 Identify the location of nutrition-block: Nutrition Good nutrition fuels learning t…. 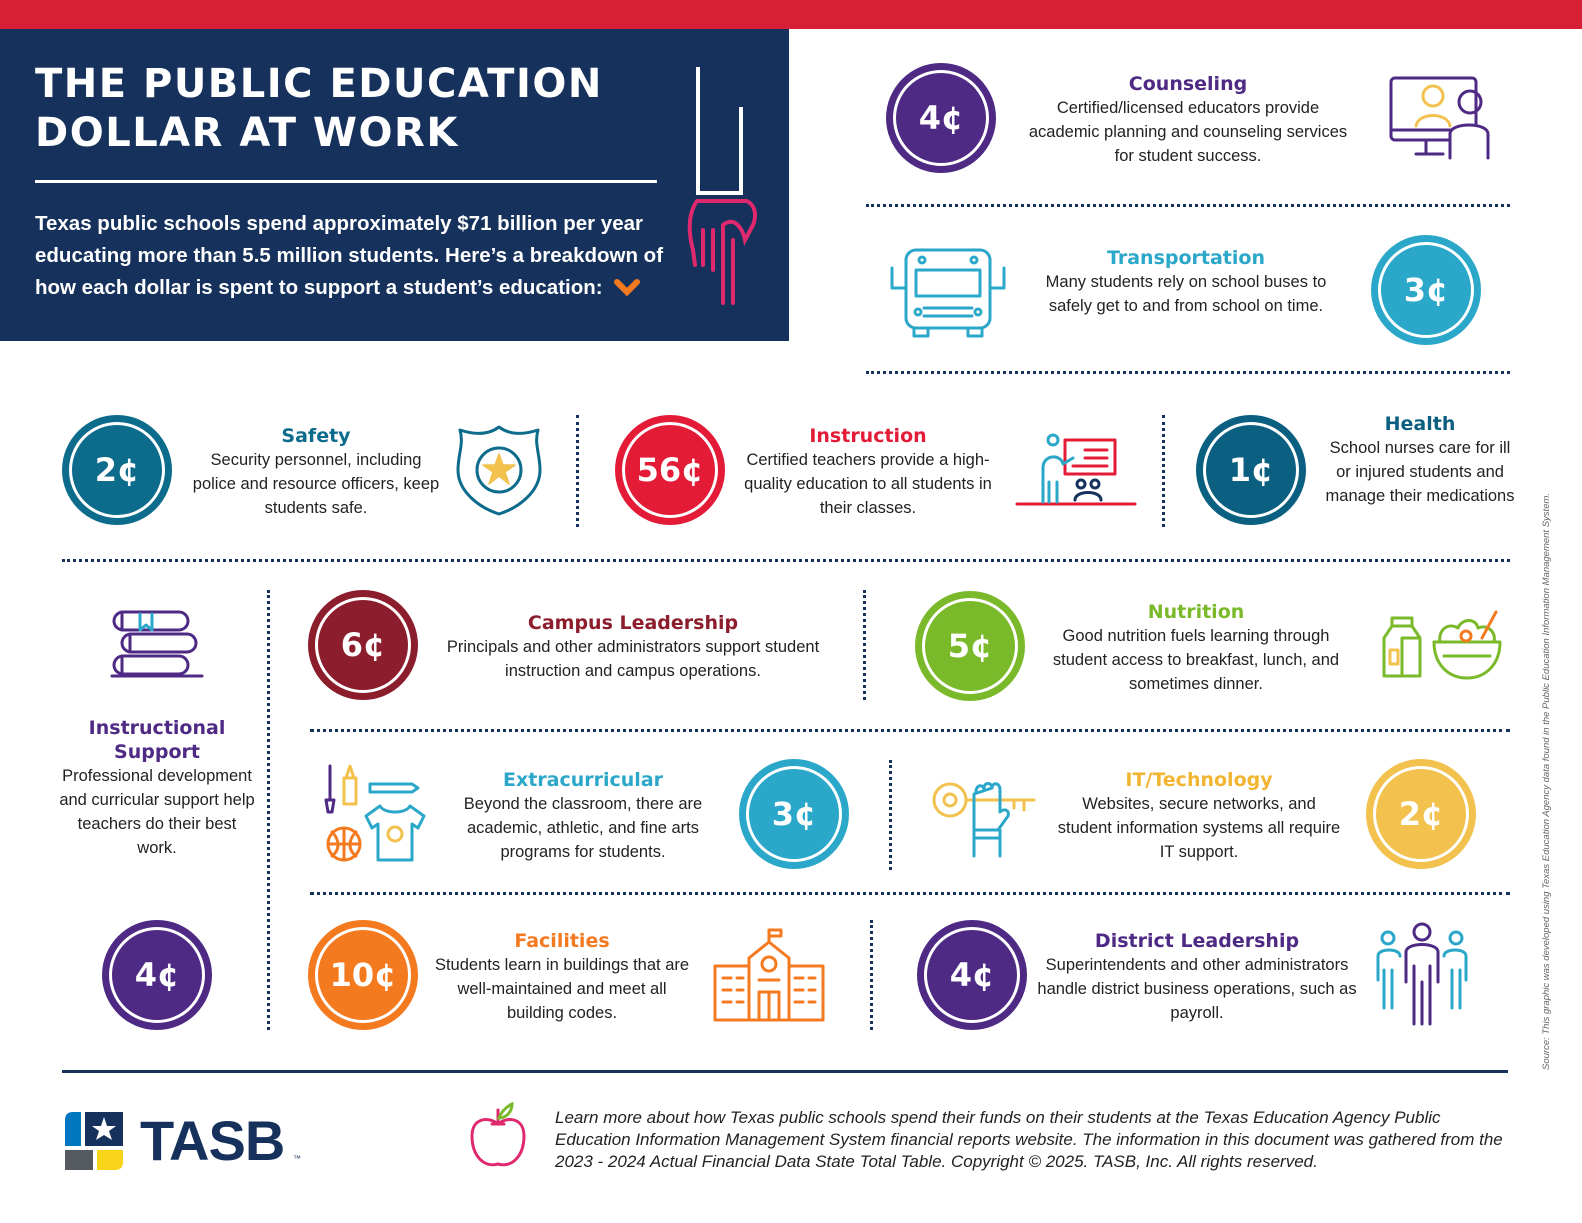
(1196, 648).